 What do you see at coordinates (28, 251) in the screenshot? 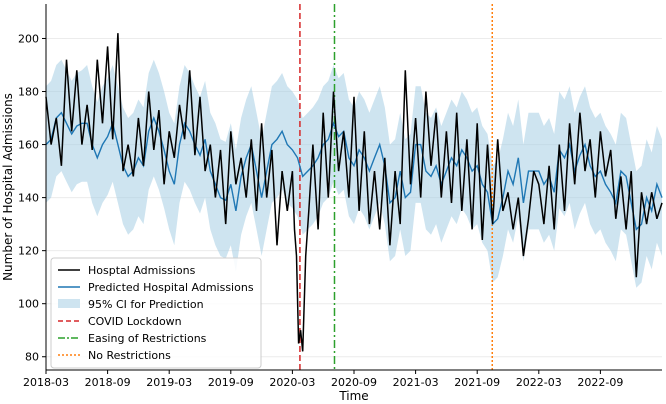
I see `y-tick-label: 120` at bounding box center [28, 251].